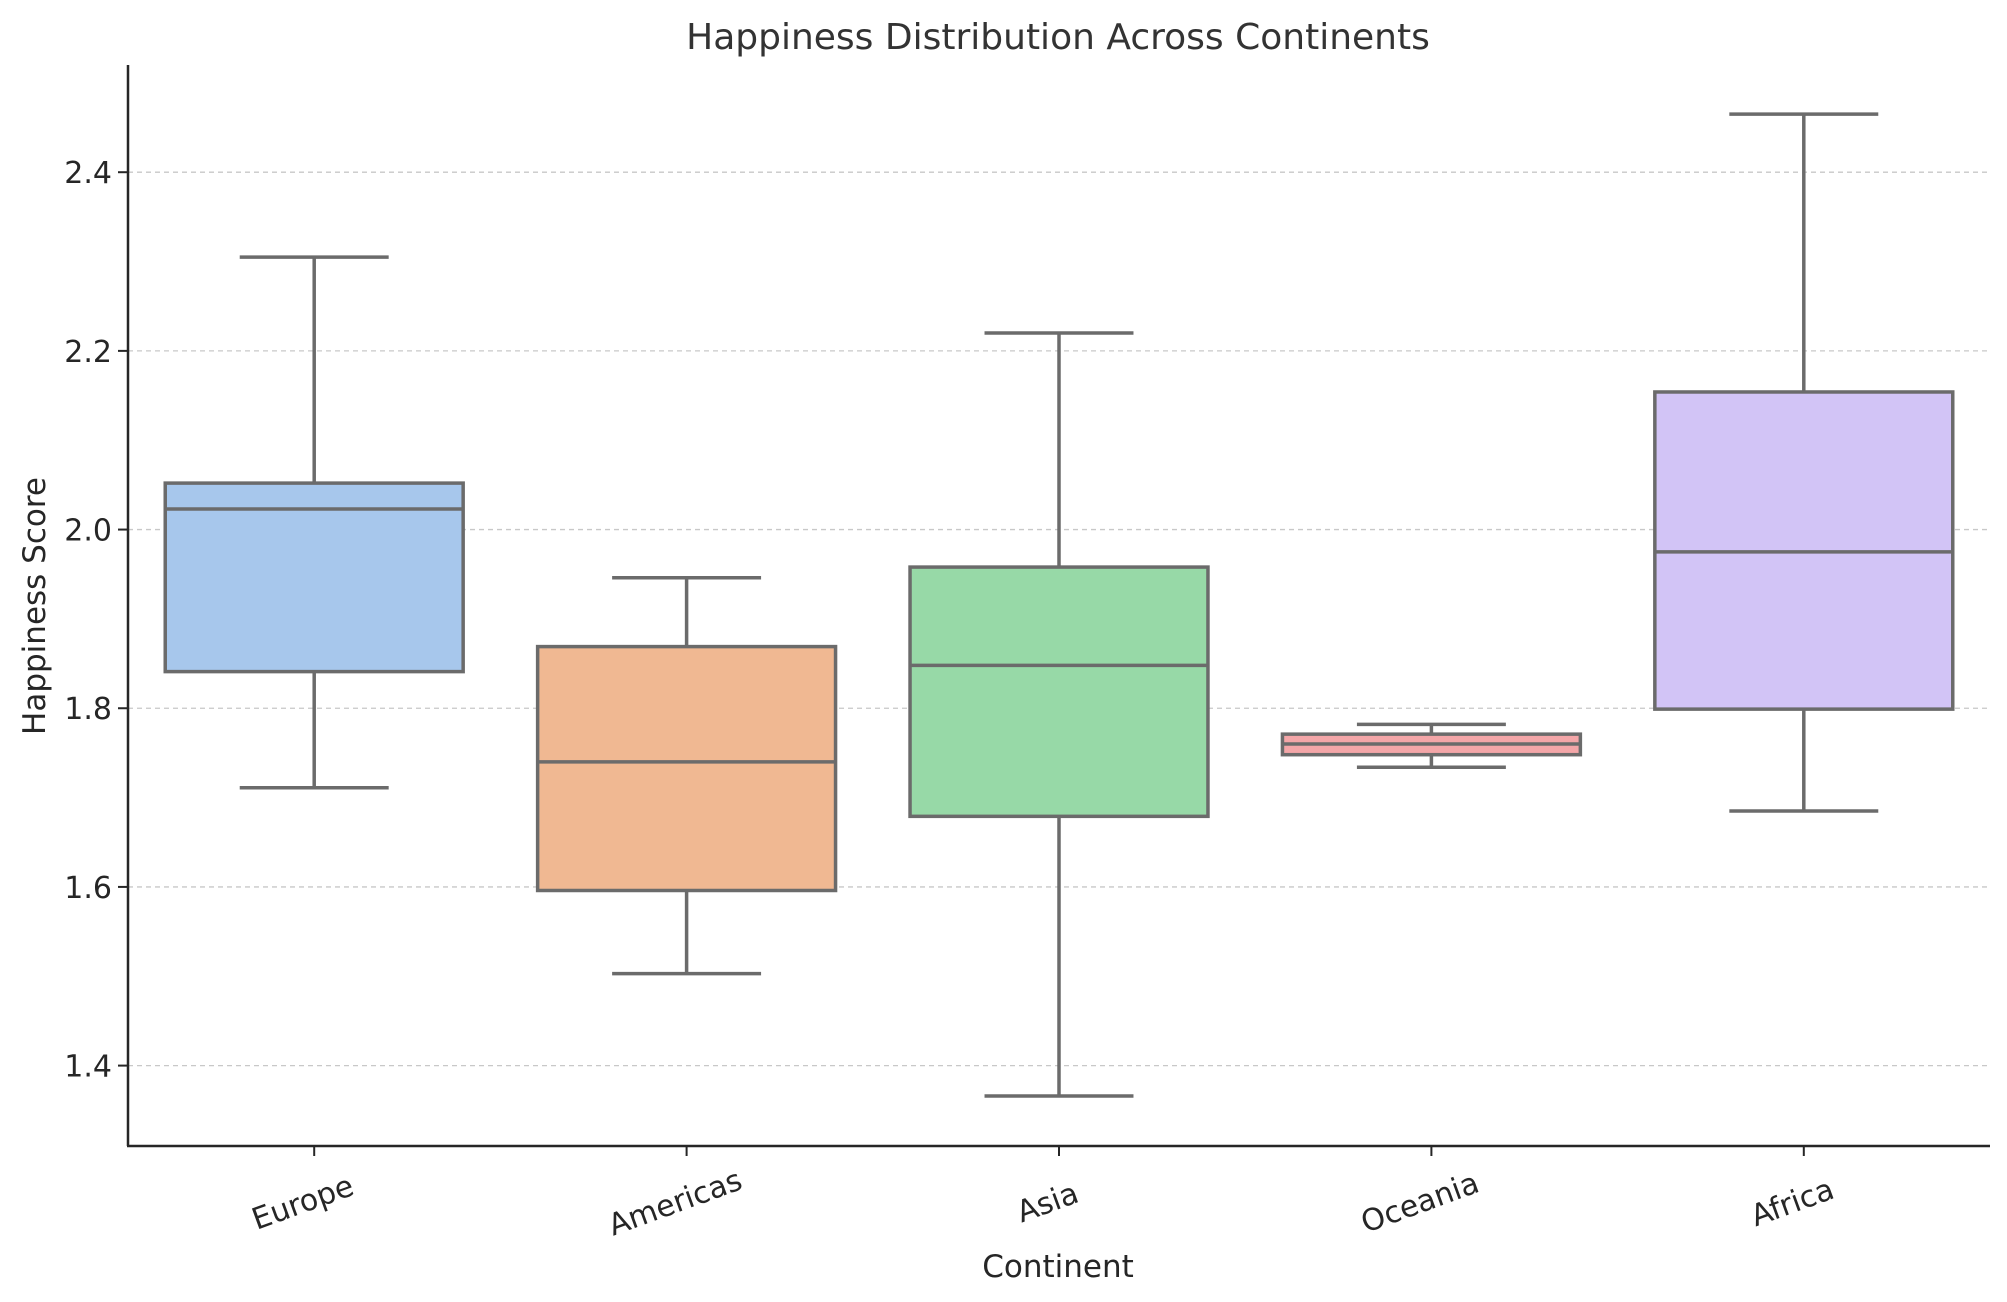 The height and width of the screenshot is (1302, 2007). What do you see at coordinates (302, 1203) in the screenshot?
I see `x-tick-label: Europe` at bounding box center [302, 1203].